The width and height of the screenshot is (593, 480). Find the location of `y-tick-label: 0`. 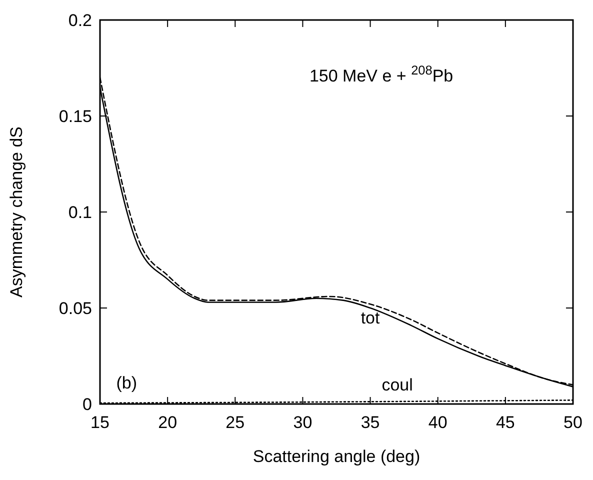

y-tick-label: 0 is located at coordinates (87, 404).